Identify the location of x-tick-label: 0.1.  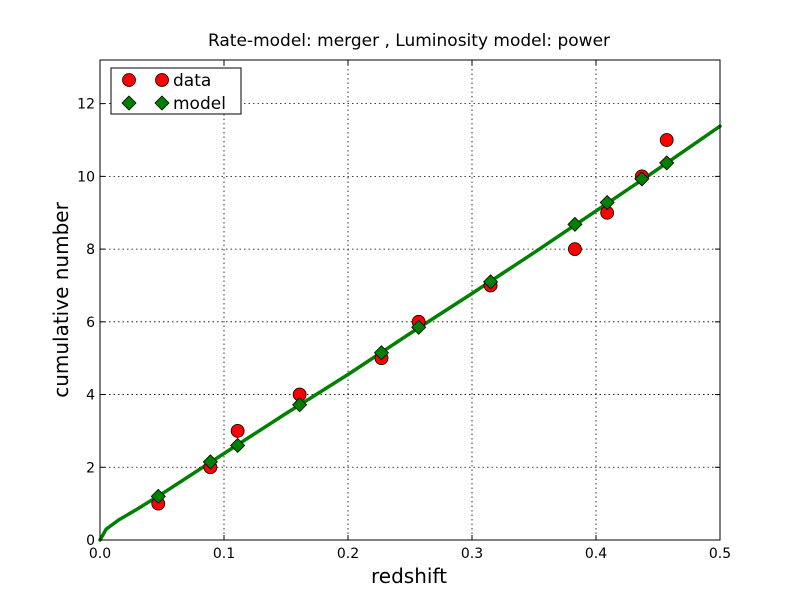
(224, 554).